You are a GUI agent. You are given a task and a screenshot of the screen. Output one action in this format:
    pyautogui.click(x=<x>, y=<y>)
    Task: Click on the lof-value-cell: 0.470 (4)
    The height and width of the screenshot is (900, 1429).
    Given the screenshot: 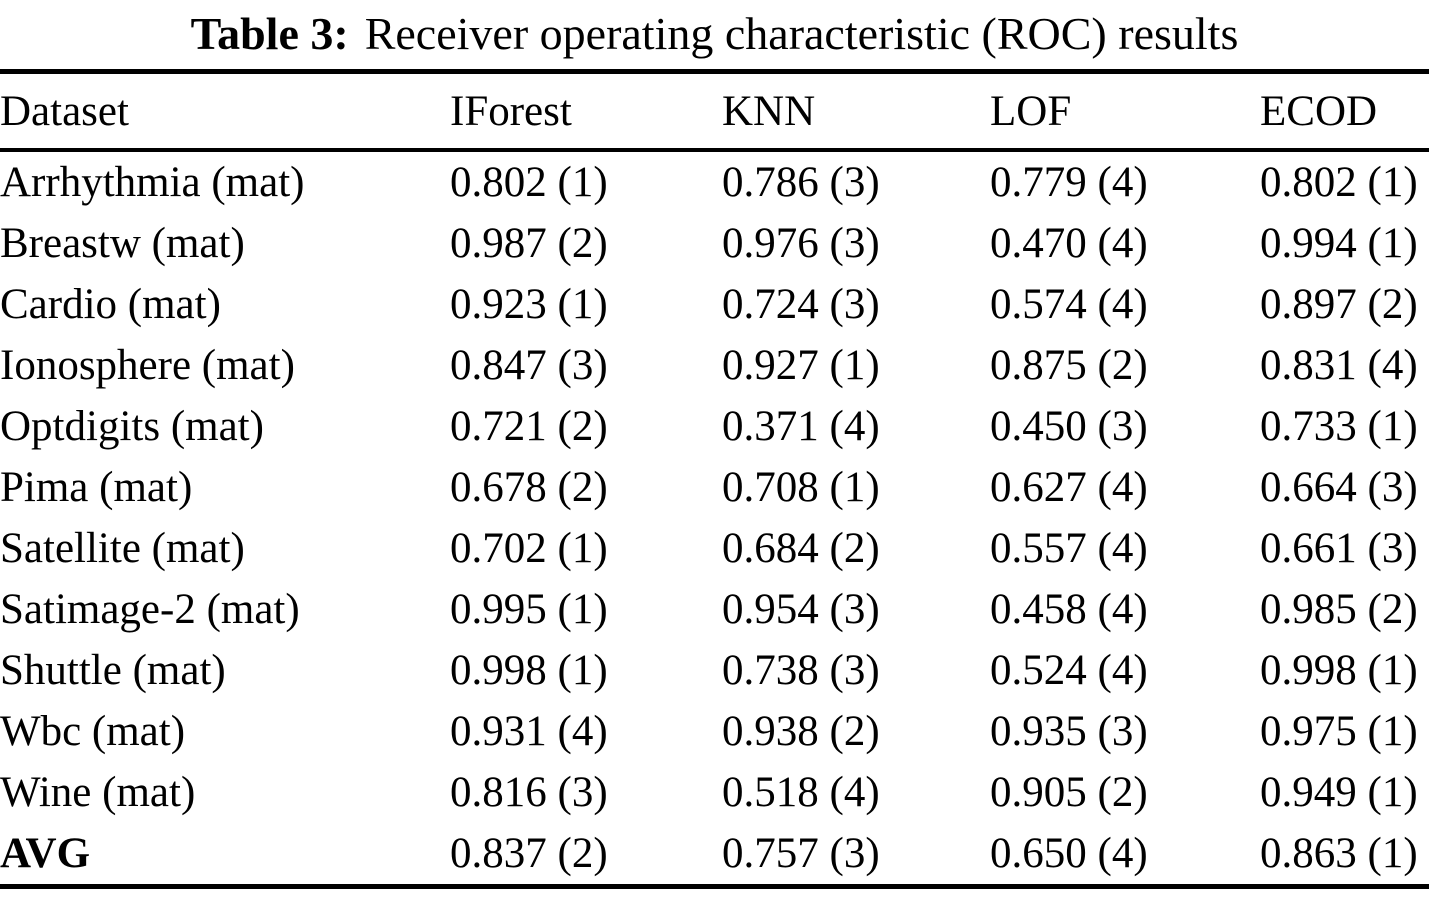 What is the action you would take?
    pyautogui.click(x=1069, y=243)
    